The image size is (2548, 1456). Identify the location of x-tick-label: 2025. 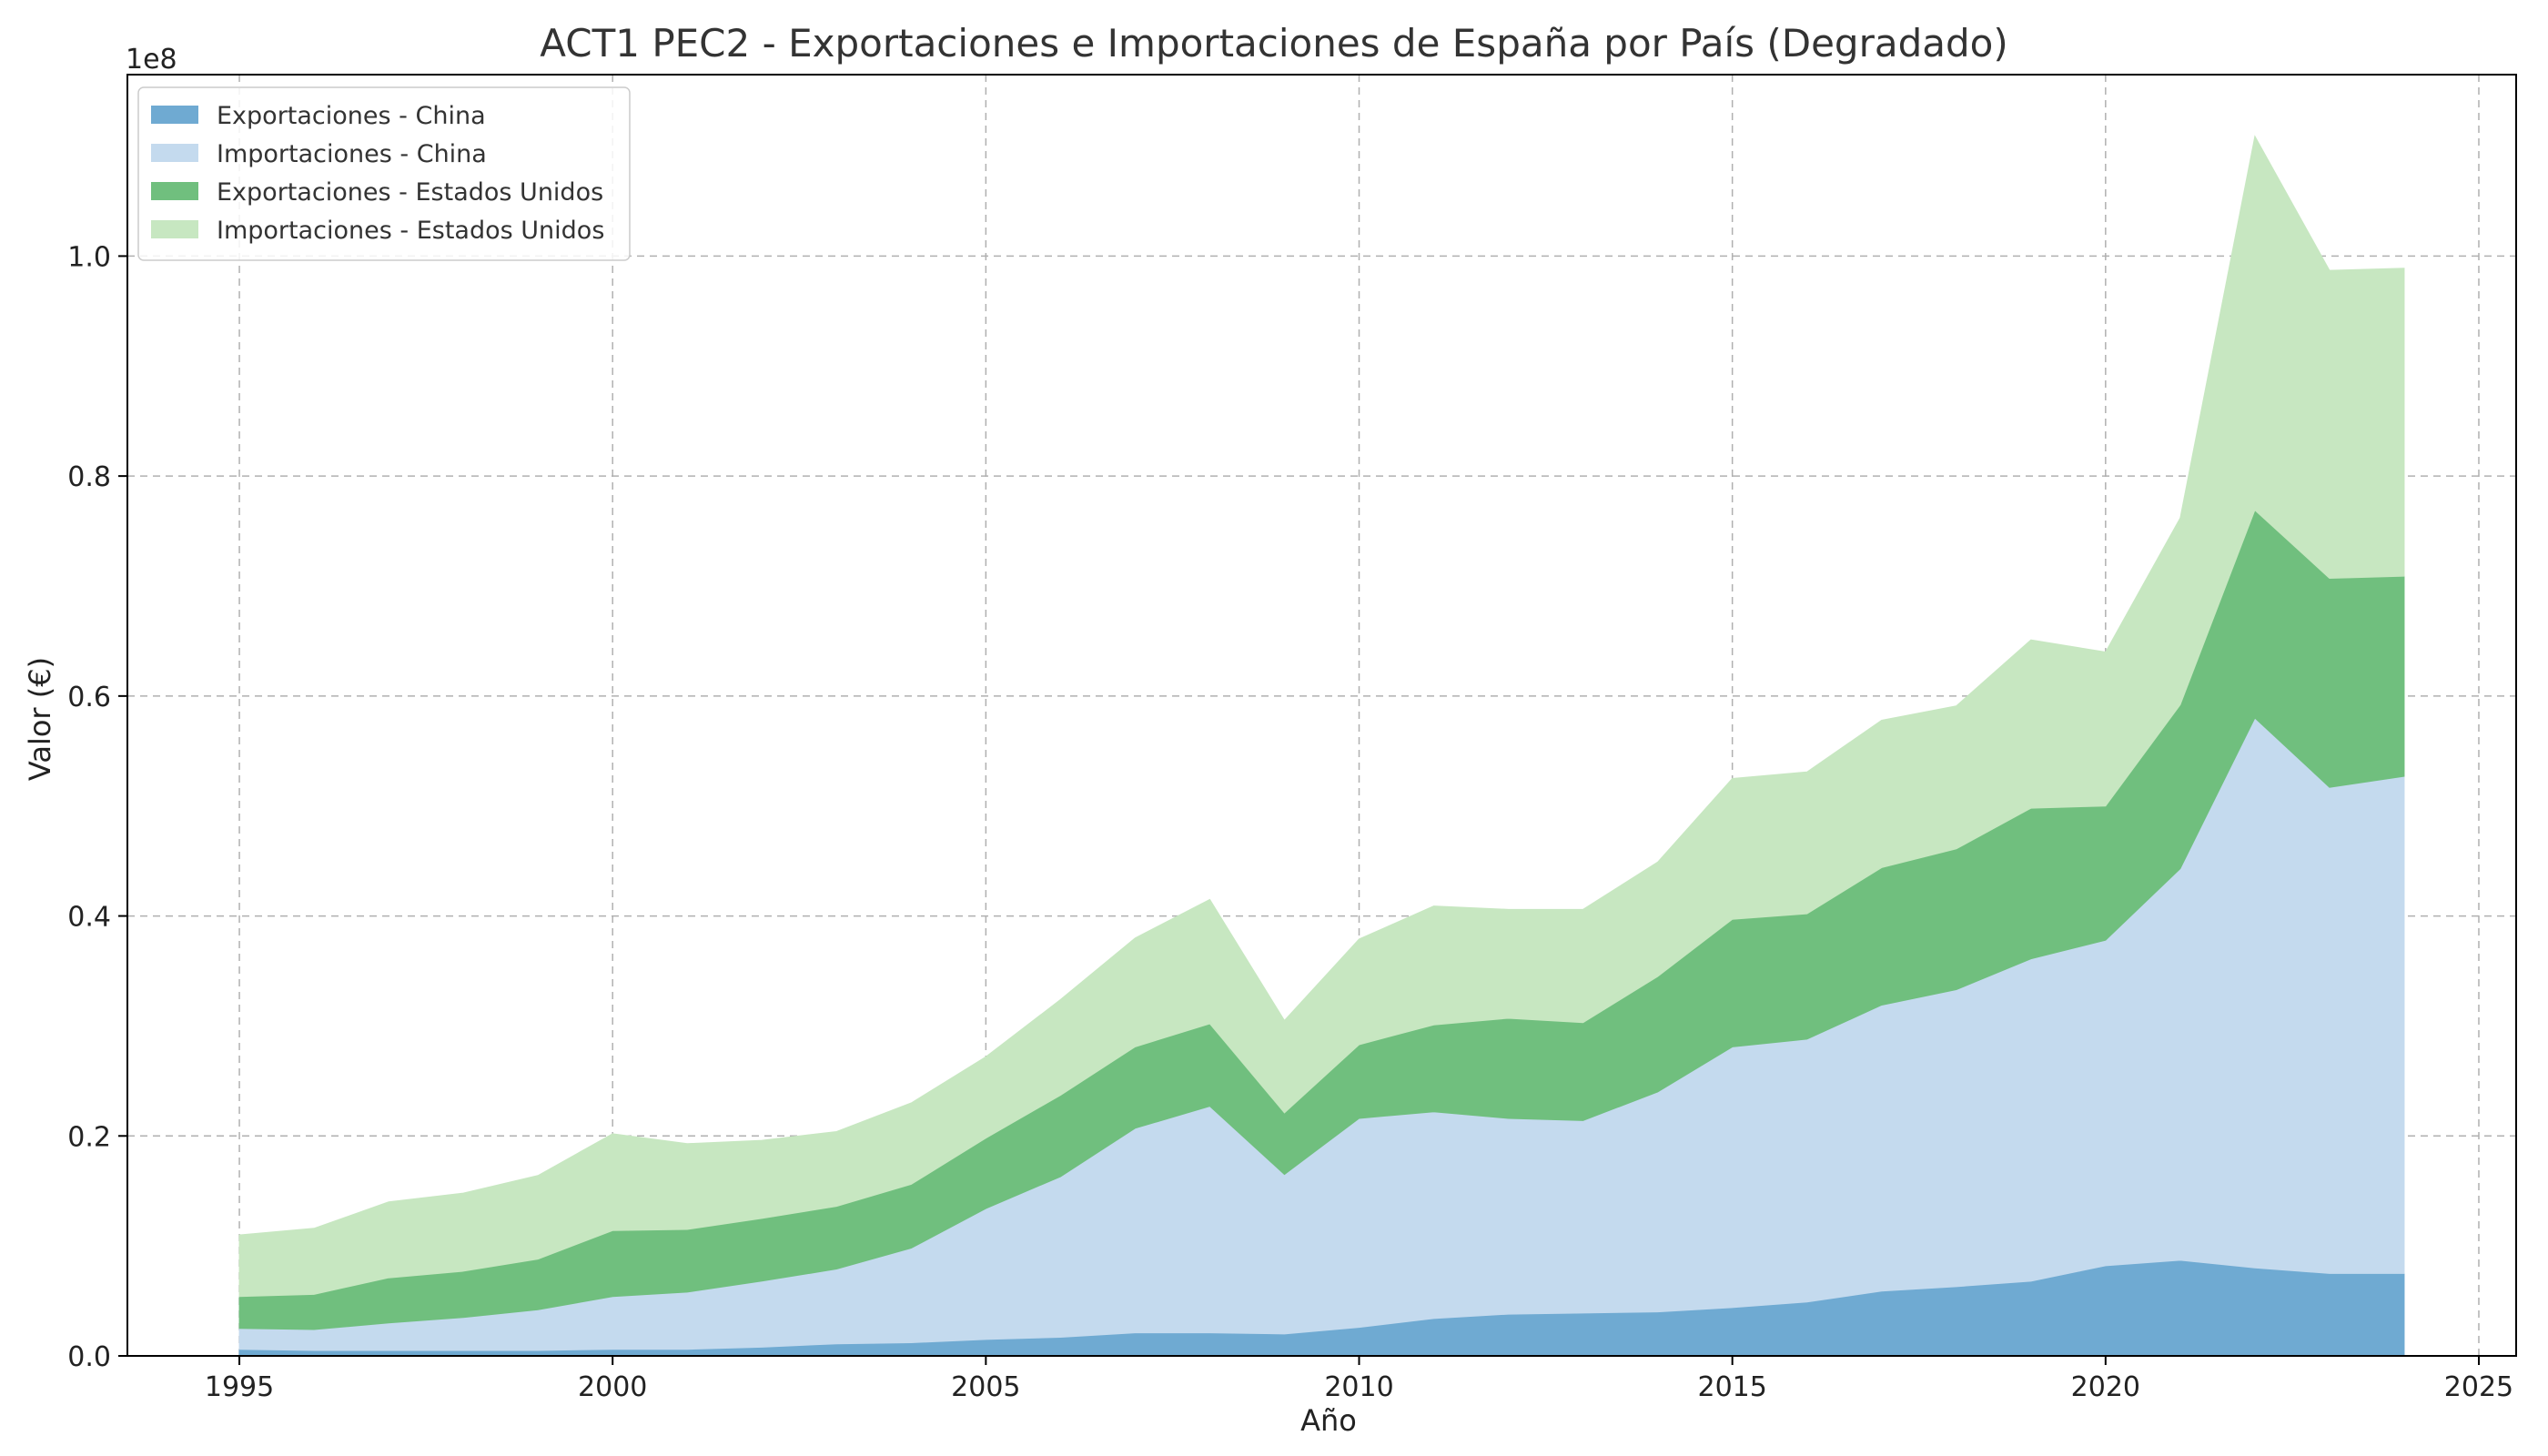
(2479, 1387).